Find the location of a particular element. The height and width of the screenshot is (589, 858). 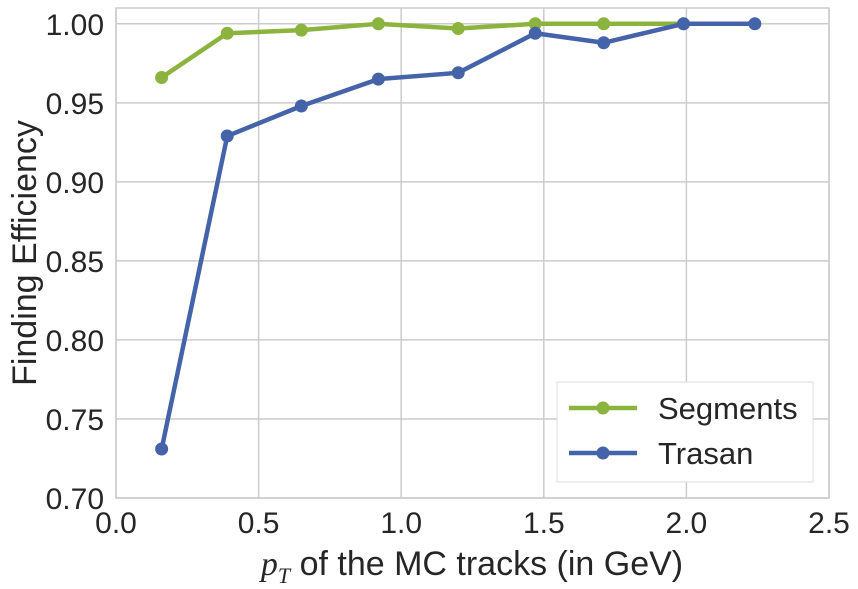

x-tick-label: 1.5 is located at coordinates (544, 523).